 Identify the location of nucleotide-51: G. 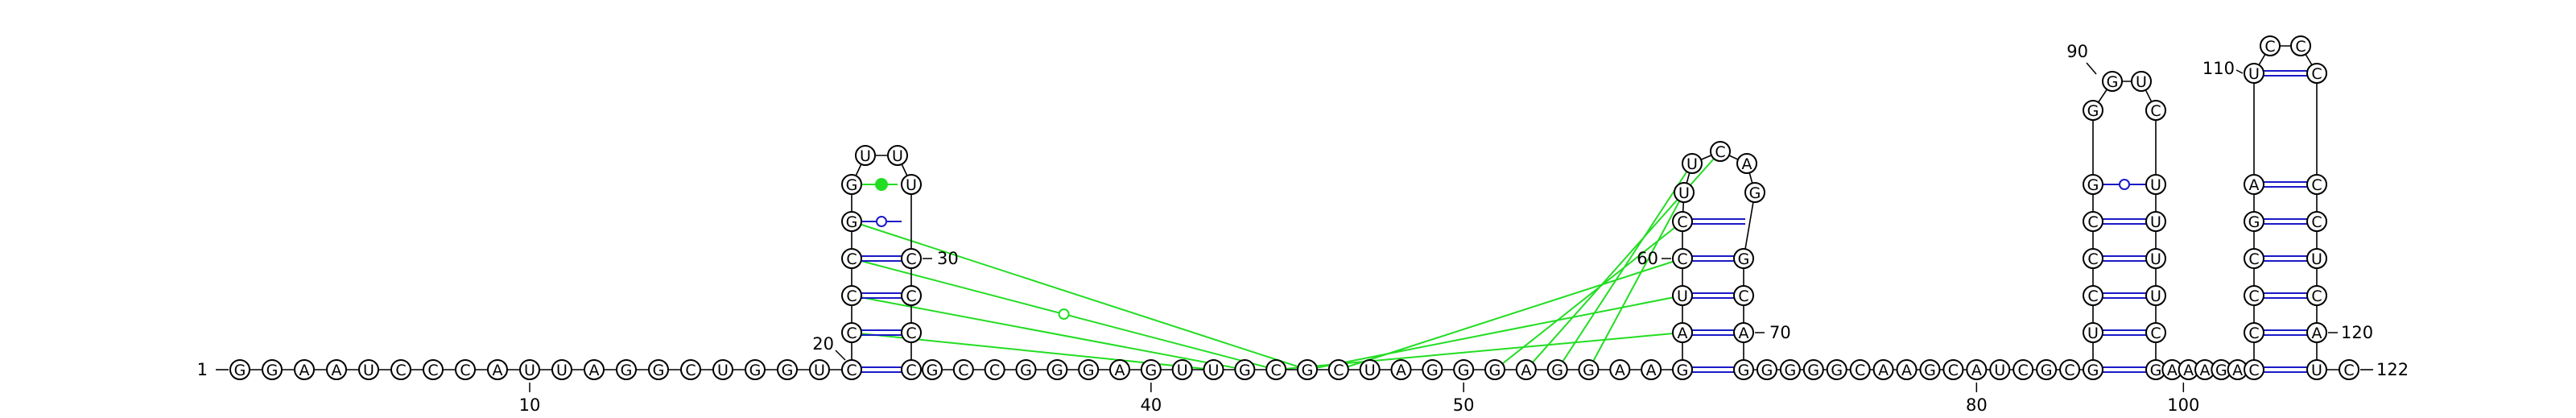
(1494, 369).